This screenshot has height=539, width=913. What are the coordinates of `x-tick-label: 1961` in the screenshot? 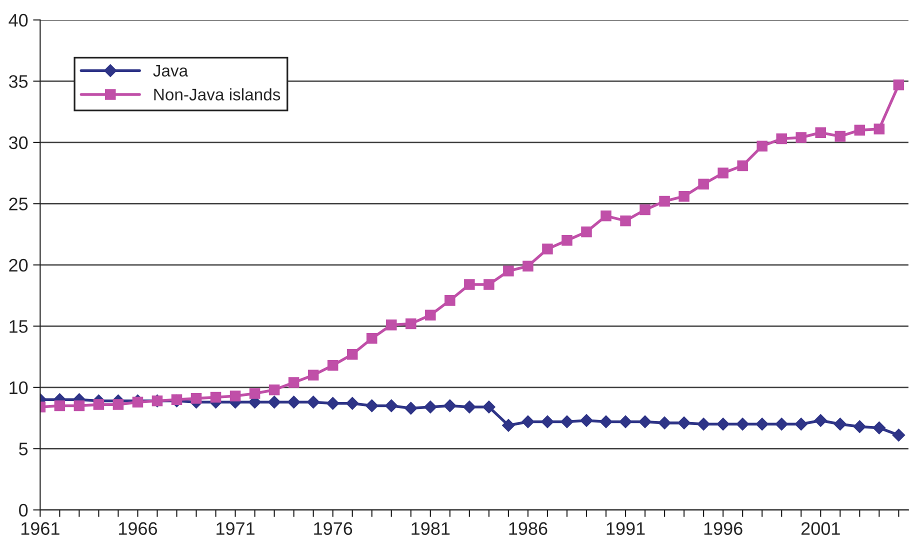 It's located at (40, 528).